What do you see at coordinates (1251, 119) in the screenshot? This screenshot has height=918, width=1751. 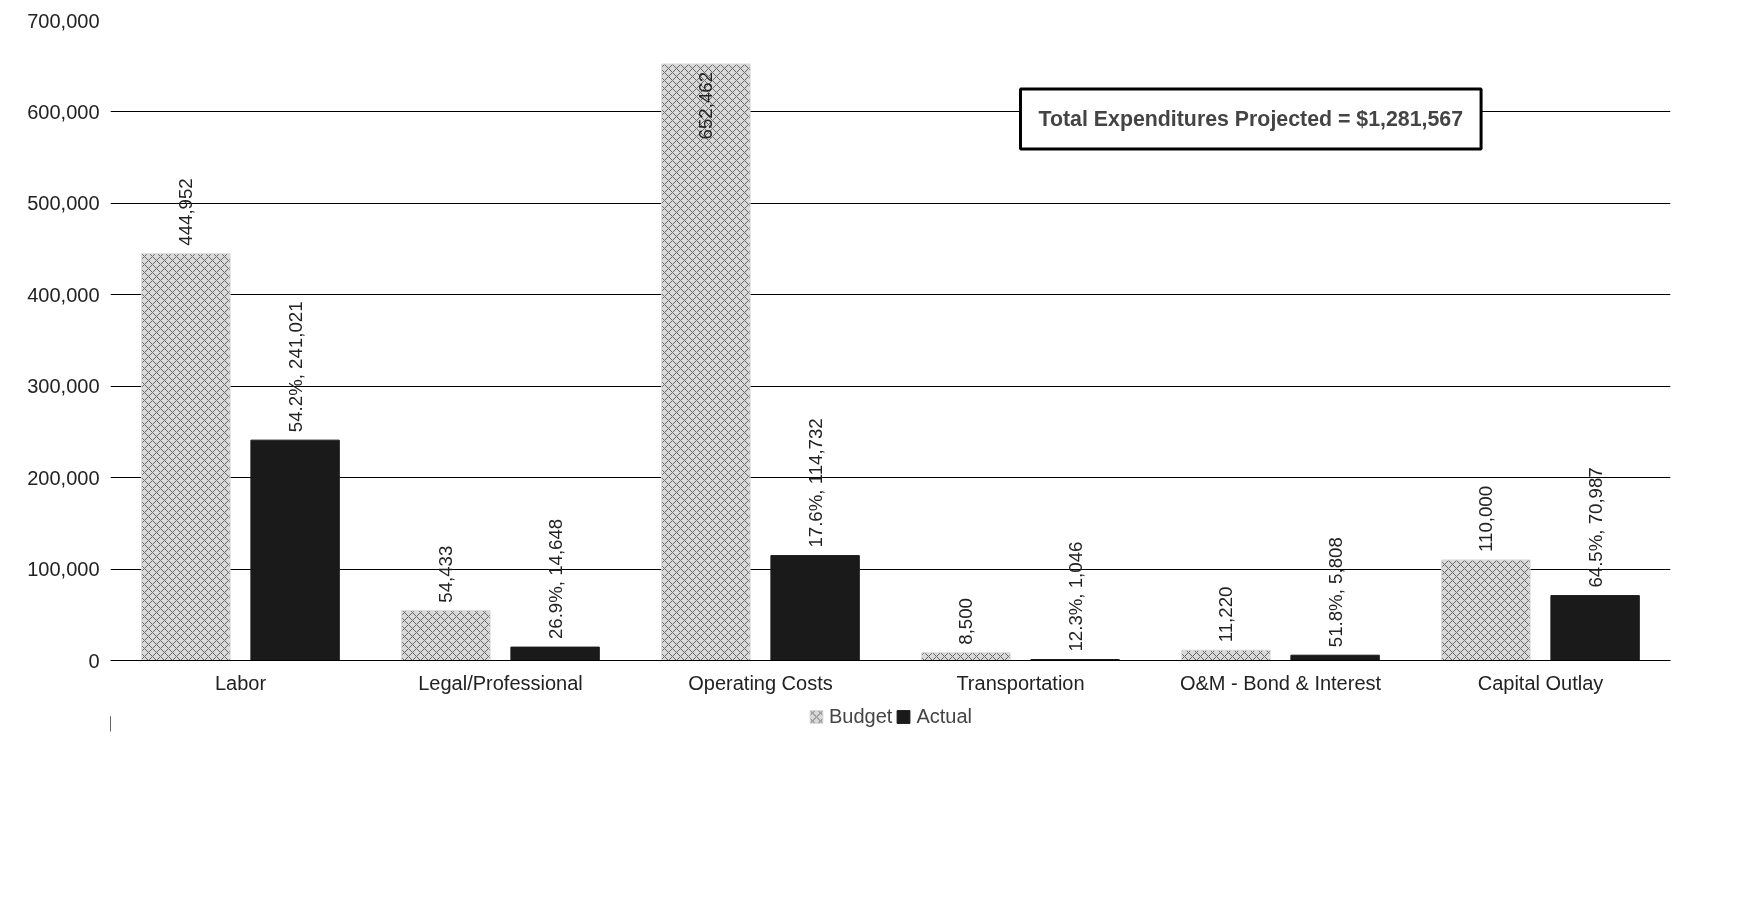 I see `annotation: Total Expenditures Projected = $1,281,567` at bounding box center [1251, 119].